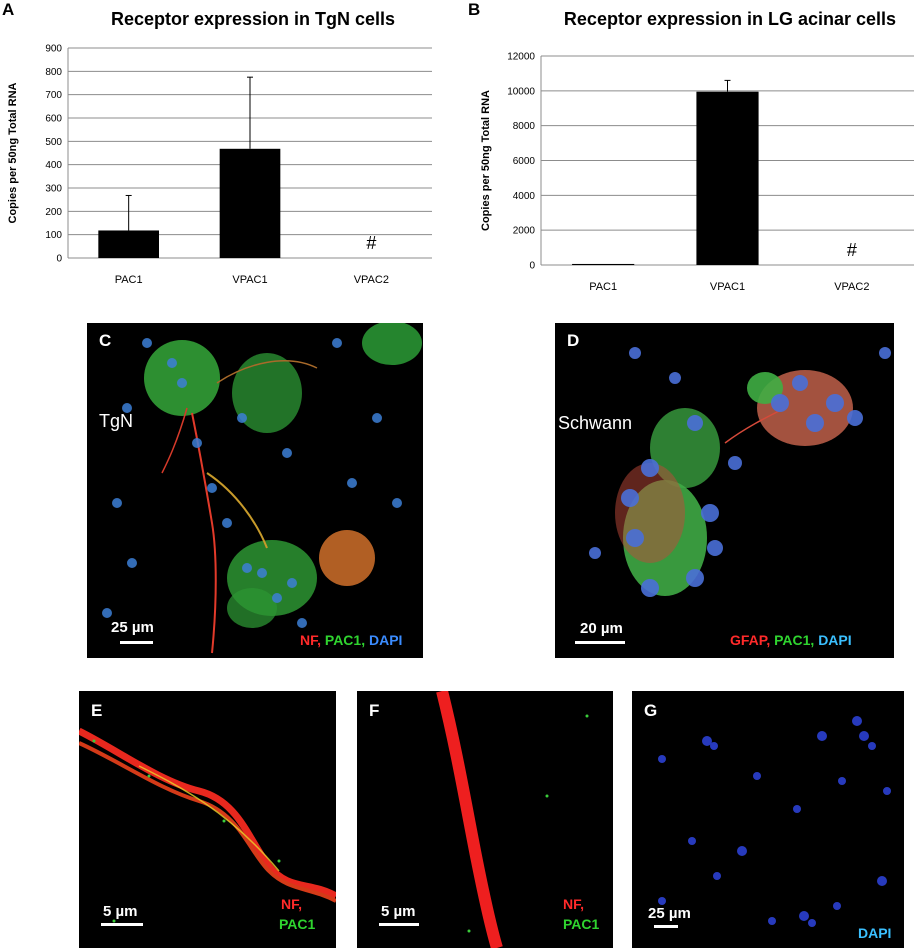  Describe the element at coordinates (601, 628) in the screenshot. I see `scale-bar-label: 20 µm` at that location.